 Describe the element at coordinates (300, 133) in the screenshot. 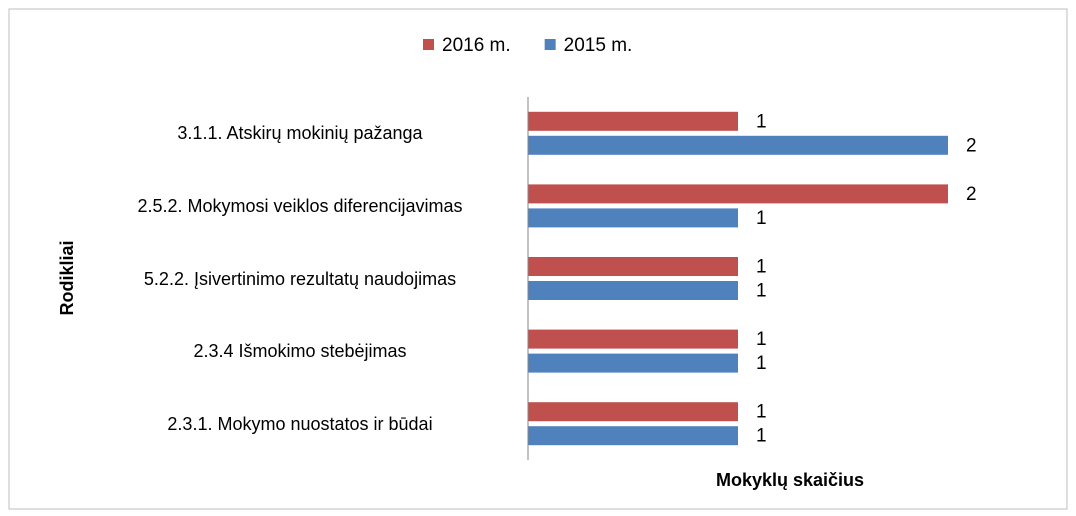

I see `y-tick-label: 3.1.1. Atskirų mokinių pažanga` at that location.